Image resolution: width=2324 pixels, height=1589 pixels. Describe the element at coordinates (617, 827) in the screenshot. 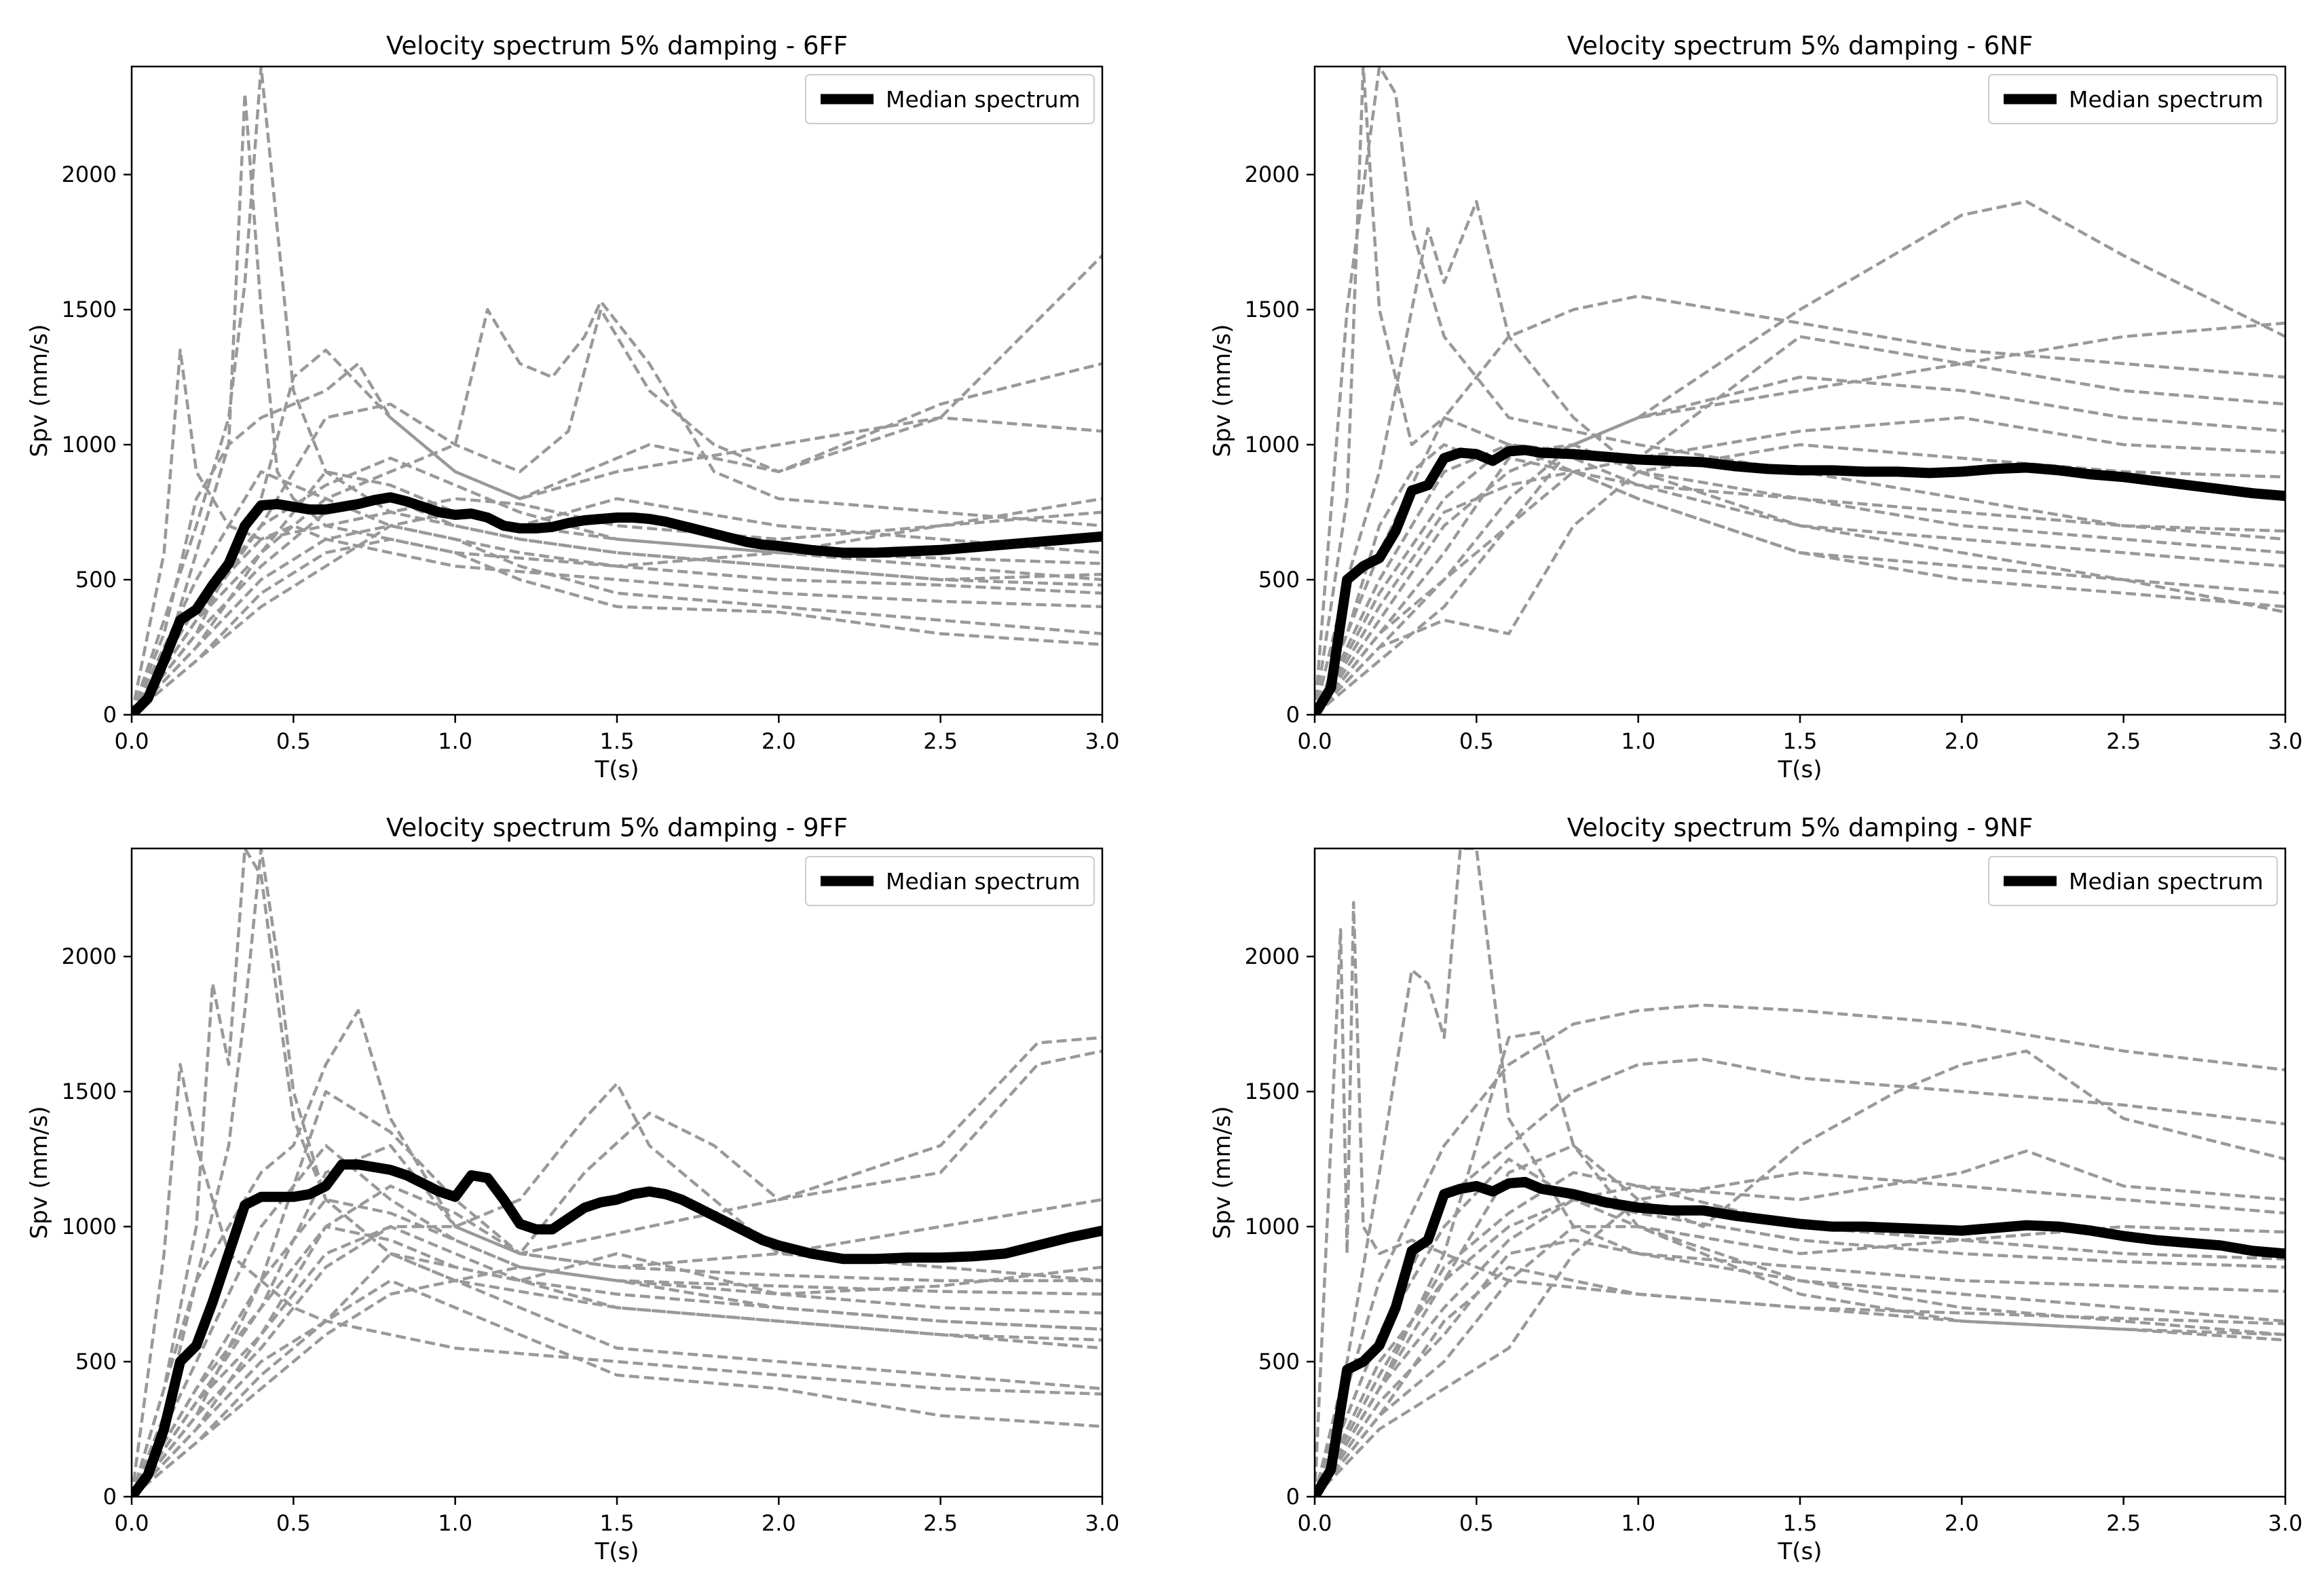

I see `chart-title: Velocity spectrum 5% damping - 9FF` at that location.